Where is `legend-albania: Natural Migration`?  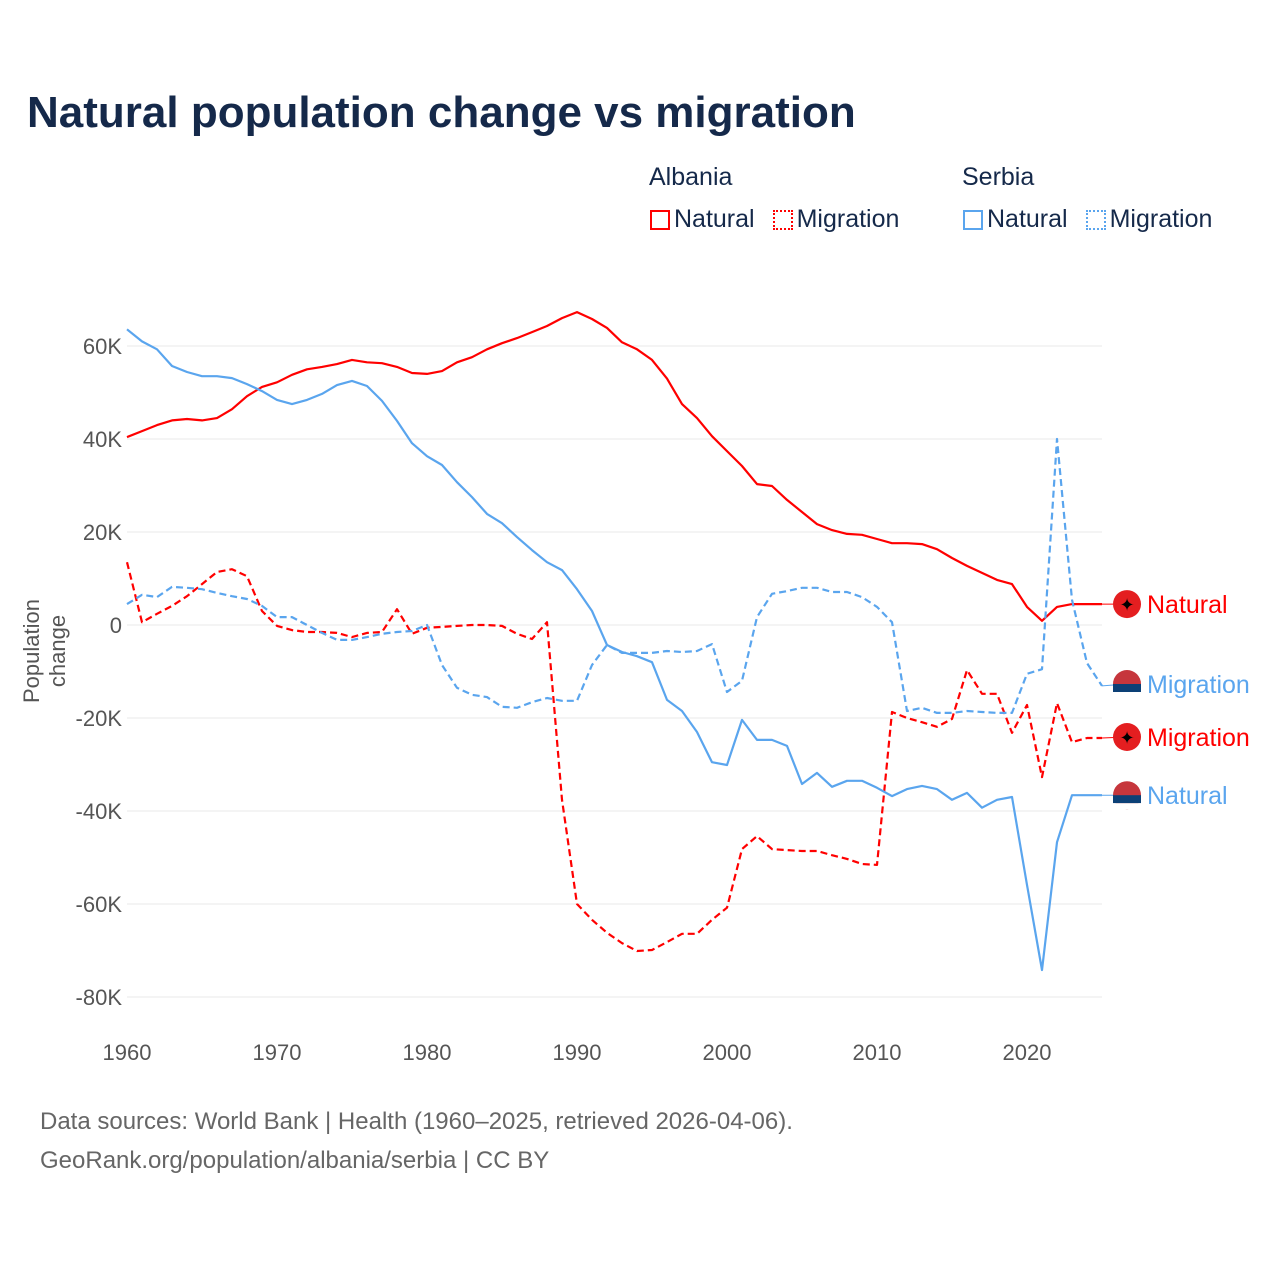 legend-albania: Natural Migration is located at coordinates (774, 219).